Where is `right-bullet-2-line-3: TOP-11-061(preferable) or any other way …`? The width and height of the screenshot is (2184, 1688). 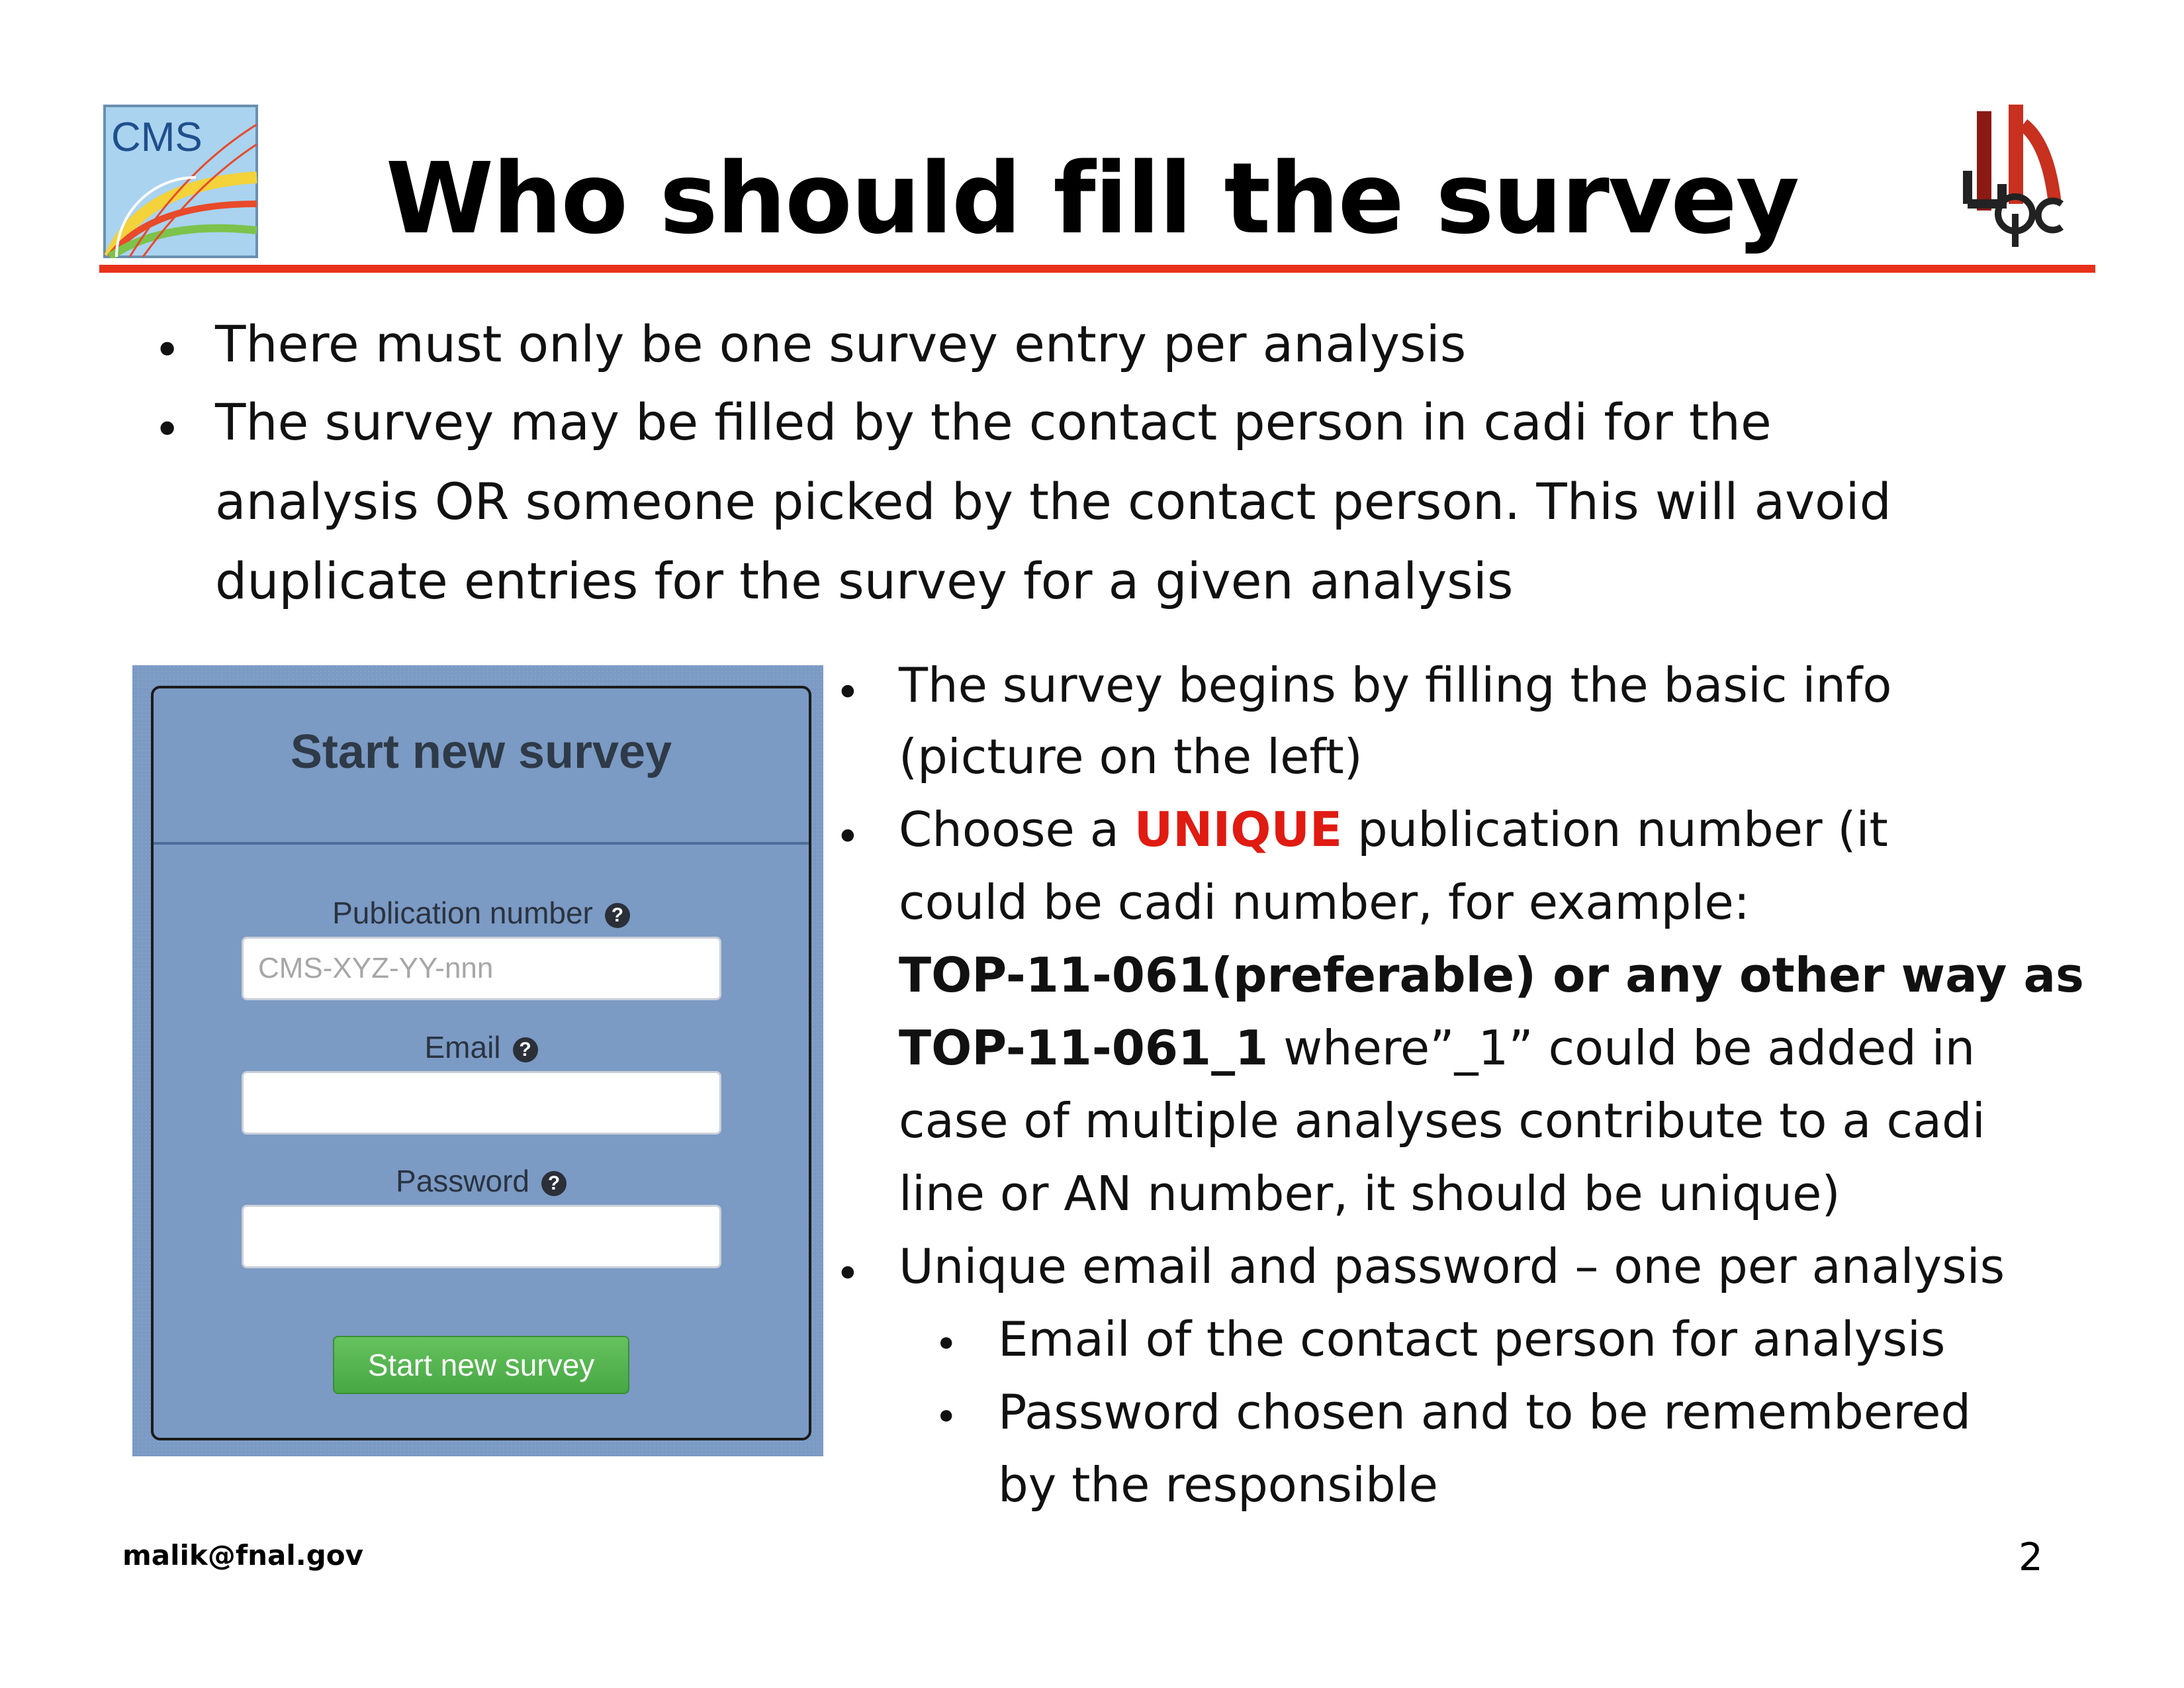 right-bullet-2-line-3: TOP-11-061(preferable) or any other way … is located at coordinates (1491, 975).